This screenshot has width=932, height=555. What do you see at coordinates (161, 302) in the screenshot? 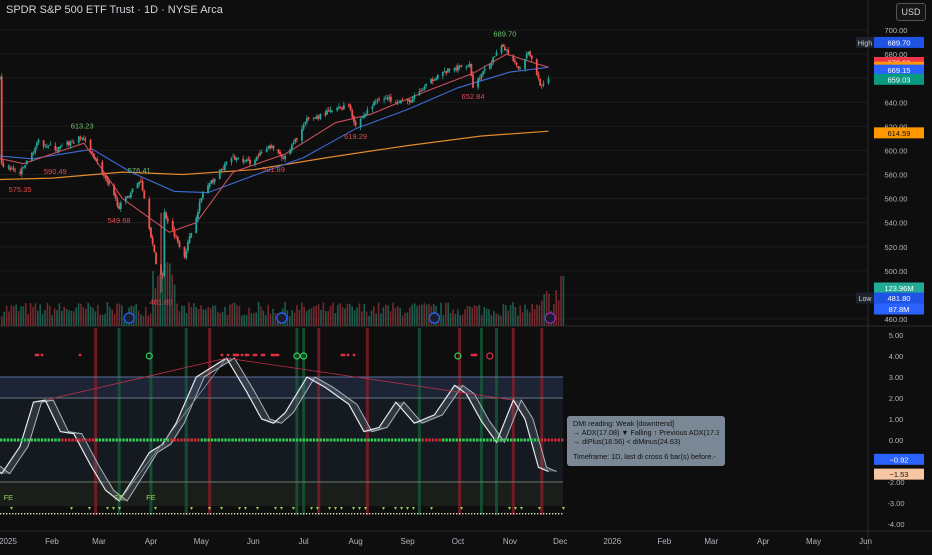
I see `price-label: 481.80` at bounding box center [161, 302].